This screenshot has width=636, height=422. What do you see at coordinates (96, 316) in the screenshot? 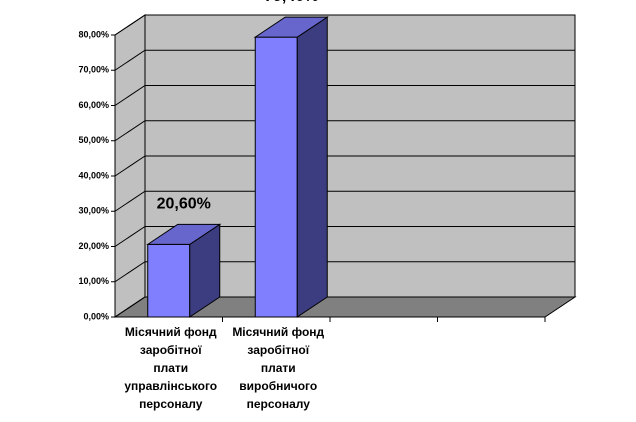
I see `y-tick-label: 0,00%` at bounding box center [96, 316].